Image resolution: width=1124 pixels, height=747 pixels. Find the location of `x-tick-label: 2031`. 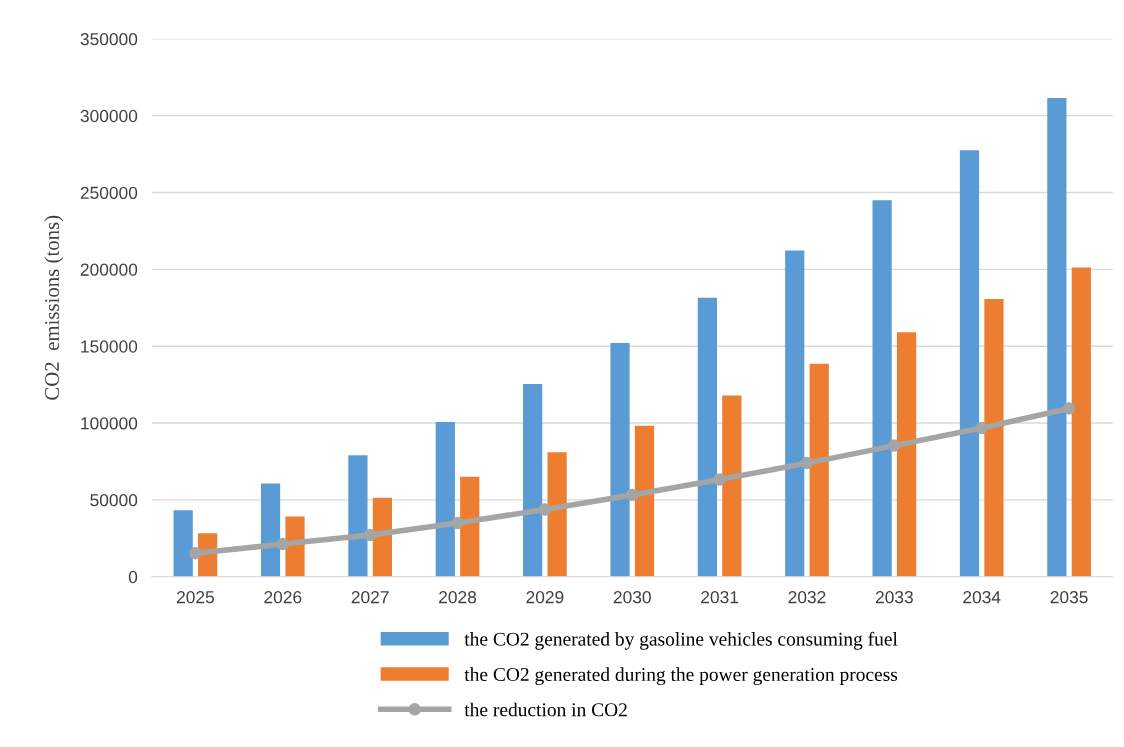

x-tick-label: 2031 is located at coordinates (720, 597).